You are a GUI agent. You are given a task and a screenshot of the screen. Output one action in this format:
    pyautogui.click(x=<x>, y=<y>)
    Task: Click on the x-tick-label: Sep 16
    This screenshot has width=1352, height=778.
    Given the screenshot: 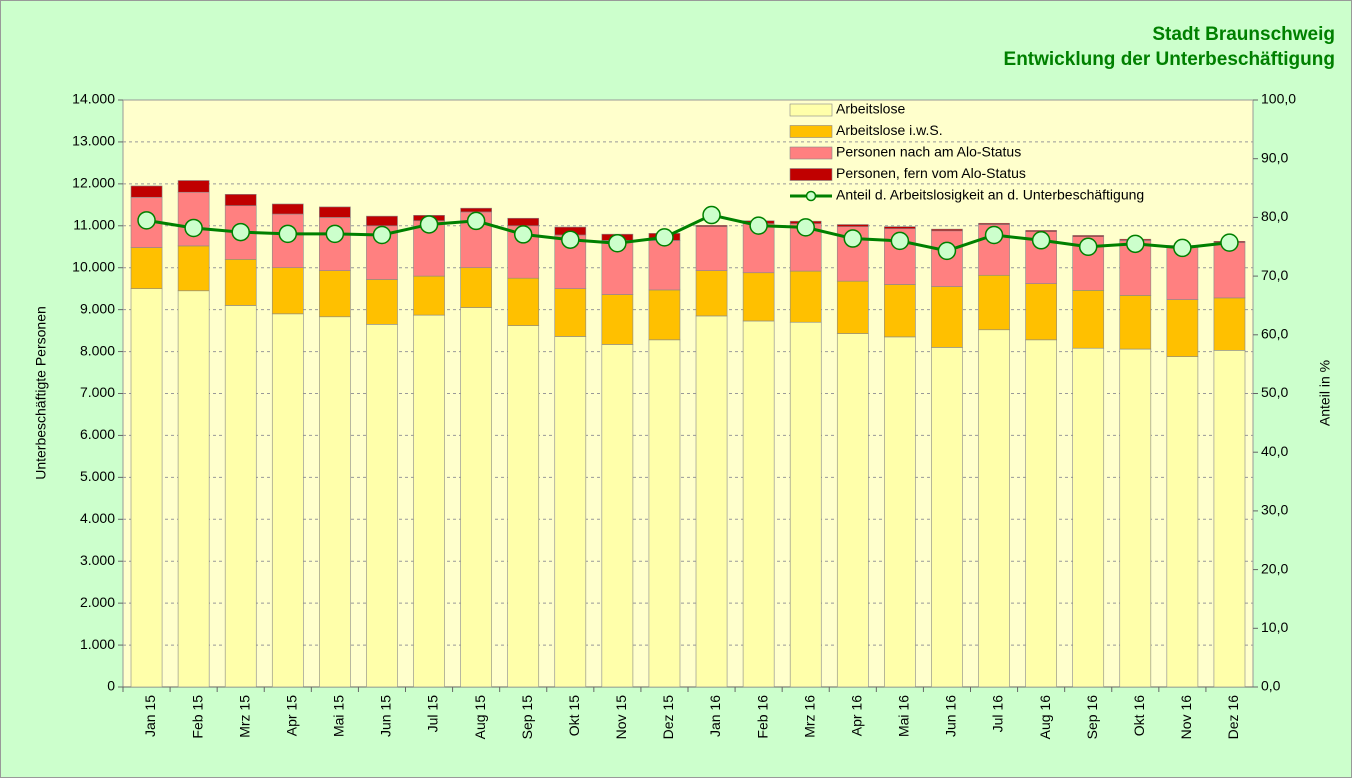 What is the action you would take?
    pyautogui.click(x=1092, y=717)
    